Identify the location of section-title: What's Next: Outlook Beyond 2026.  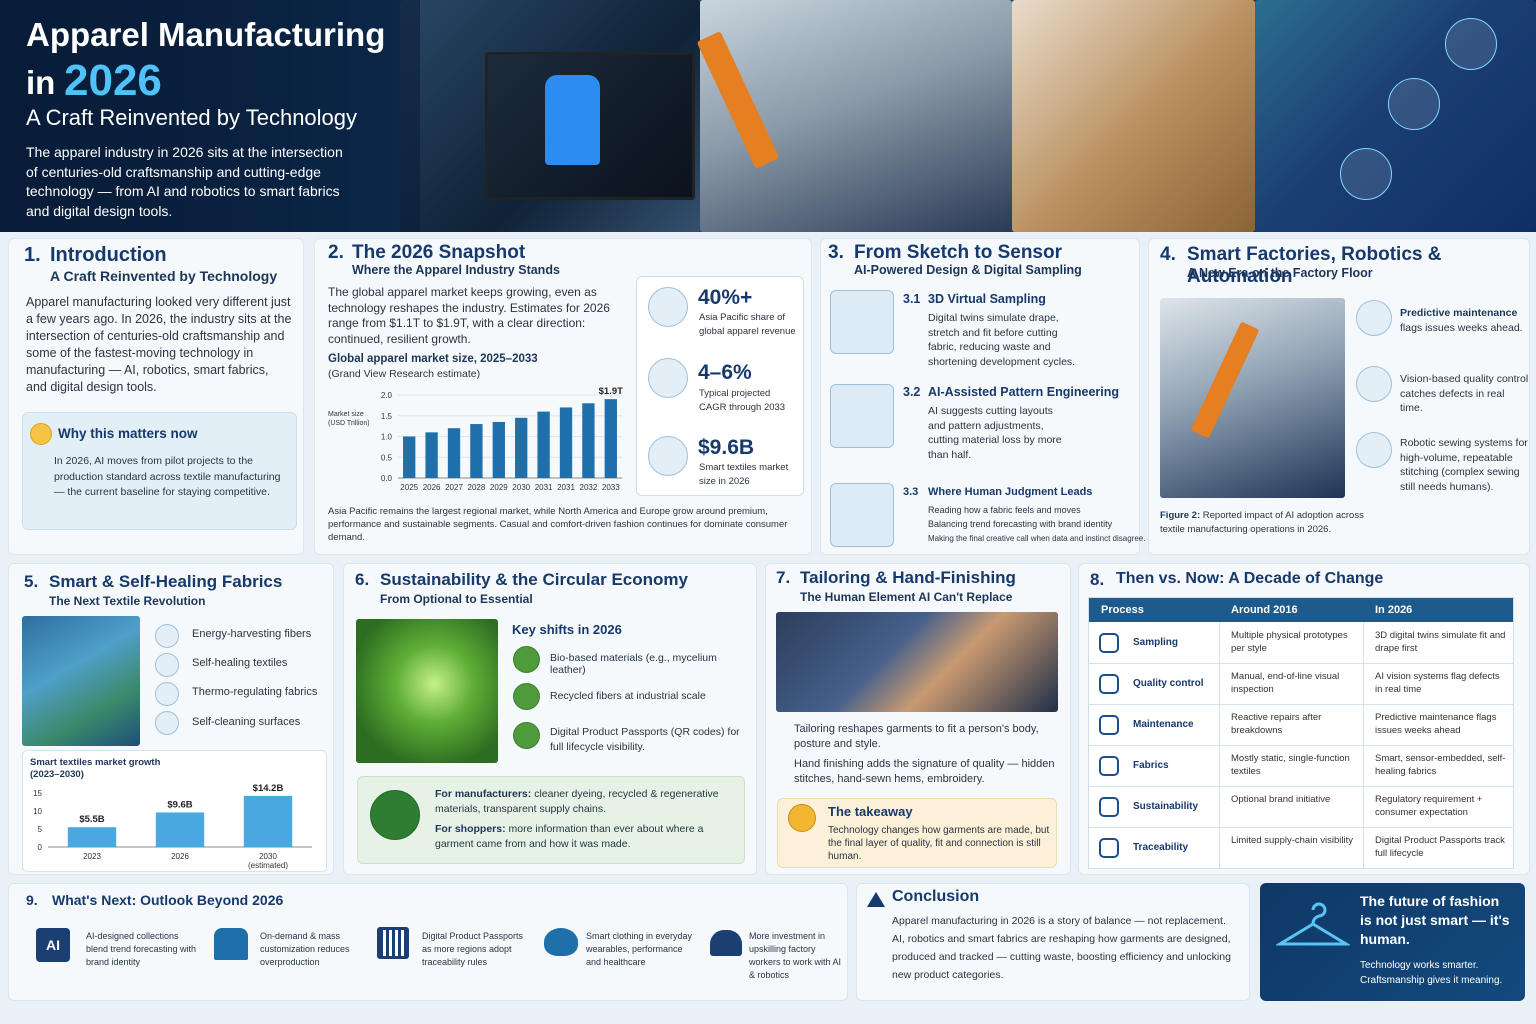
(168, 900).